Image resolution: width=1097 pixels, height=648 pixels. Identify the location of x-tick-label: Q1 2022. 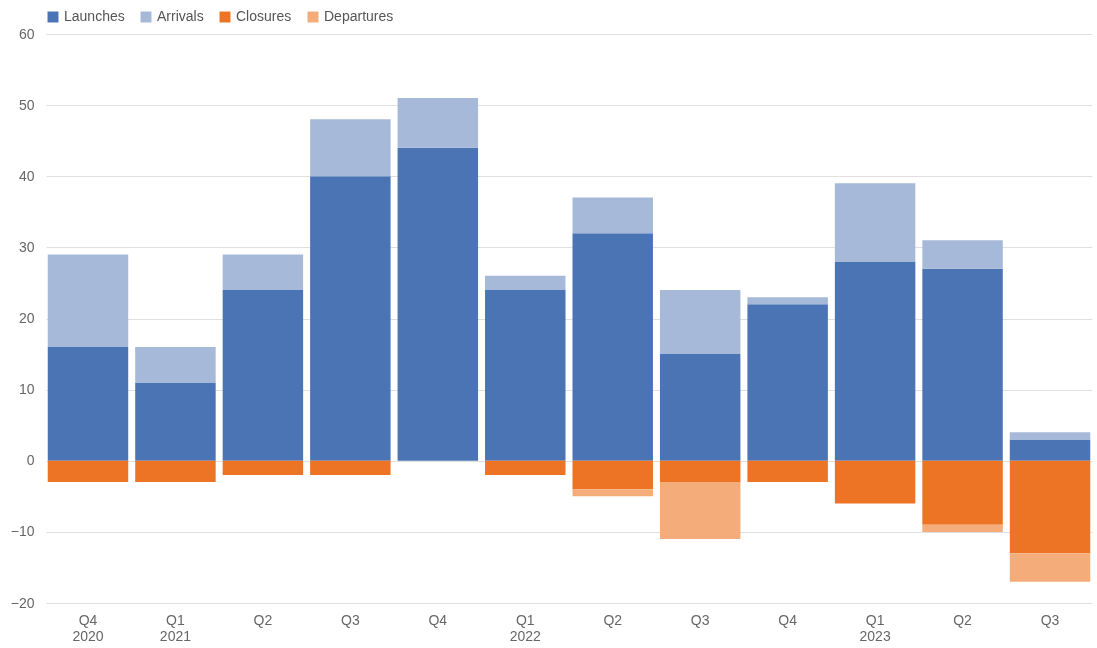
(525, 627).